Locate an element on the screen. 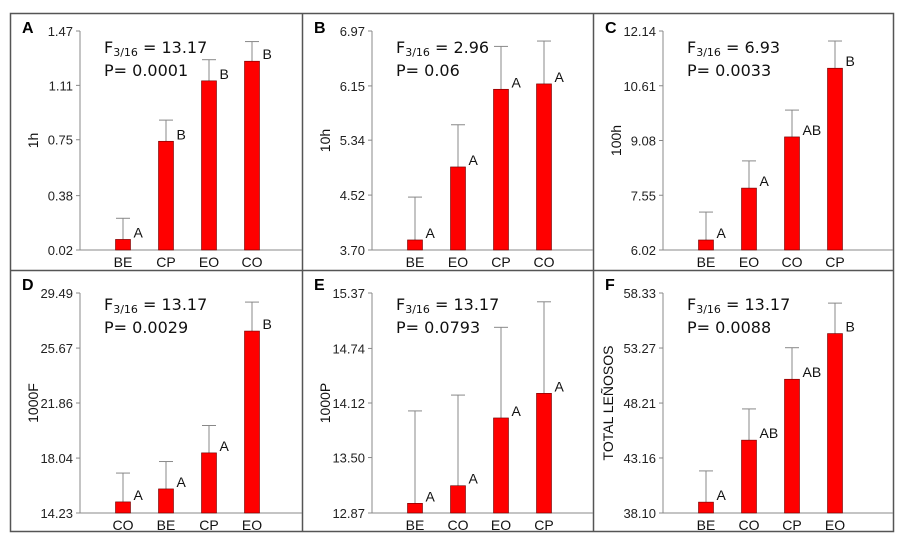  y-tick-label: 6.02 is located at coordinates (643, 250).